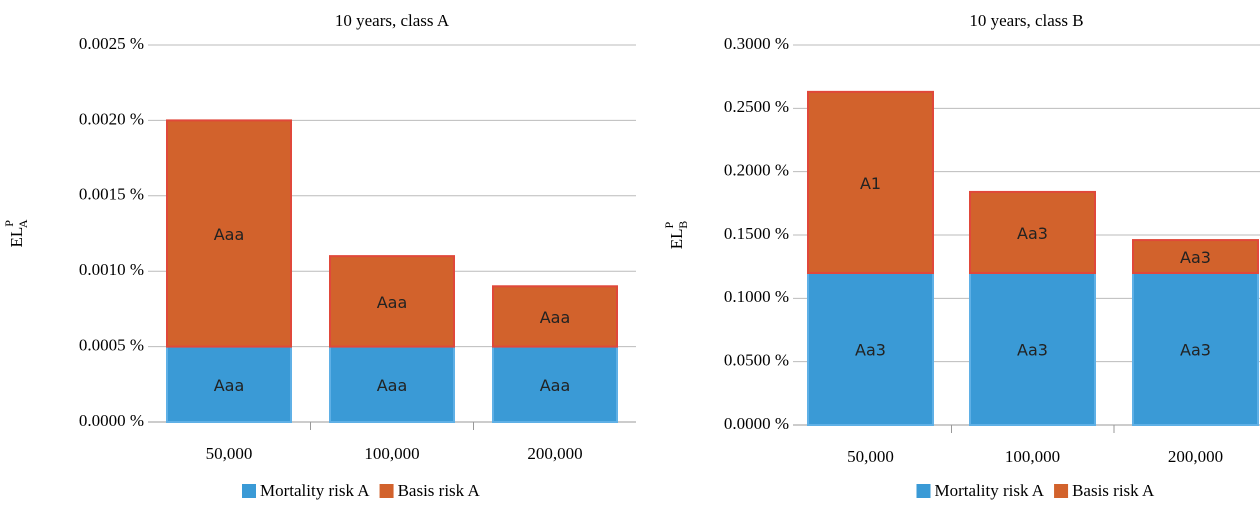 The image size is (1260, 522). I want to click on y-tick-label: 0.2500 %, so click(756, 106).